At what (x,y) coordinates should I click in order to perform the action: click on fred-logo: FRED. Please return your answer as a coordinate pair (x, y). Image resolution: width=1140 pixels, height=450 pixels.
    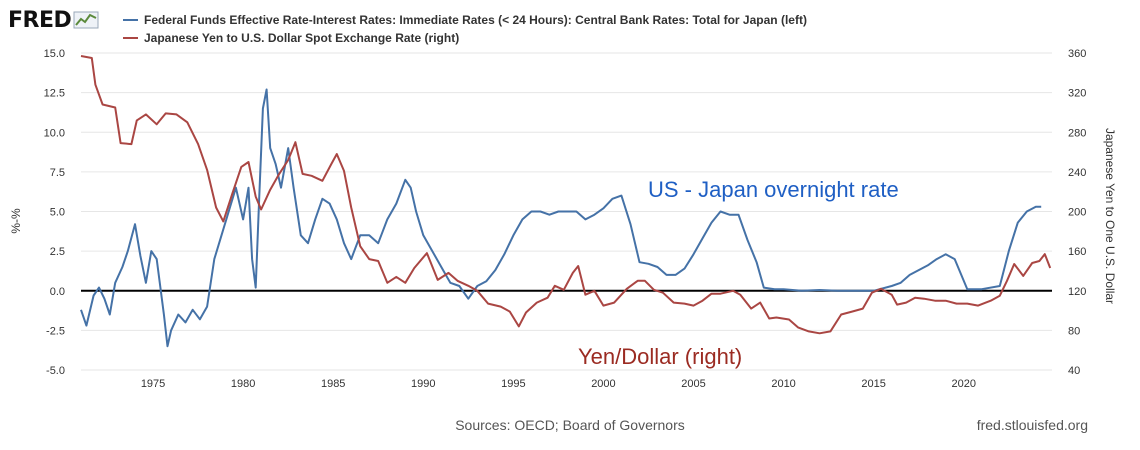
    Looking at the image, I should click on (53, 20).